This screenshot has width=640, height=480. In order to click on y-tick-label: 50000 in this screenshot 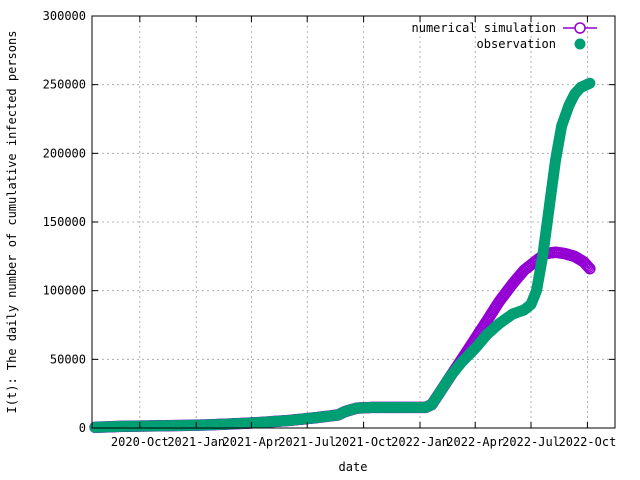, I will do `click(68, 359)`.